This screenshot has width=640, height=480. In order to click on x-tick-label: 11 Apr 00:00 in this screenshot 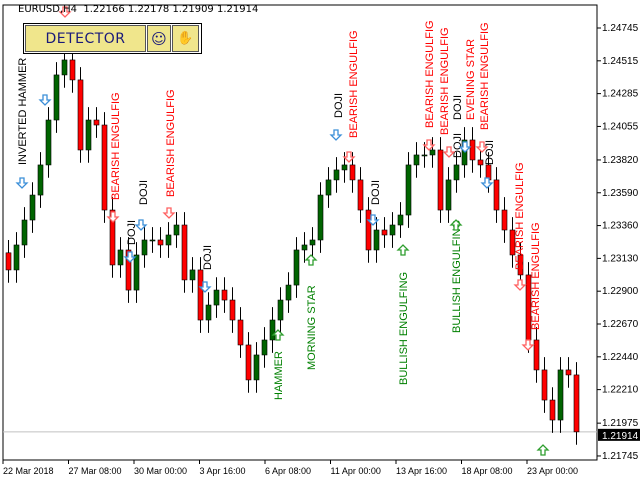, I will do `click(356, 471)`.